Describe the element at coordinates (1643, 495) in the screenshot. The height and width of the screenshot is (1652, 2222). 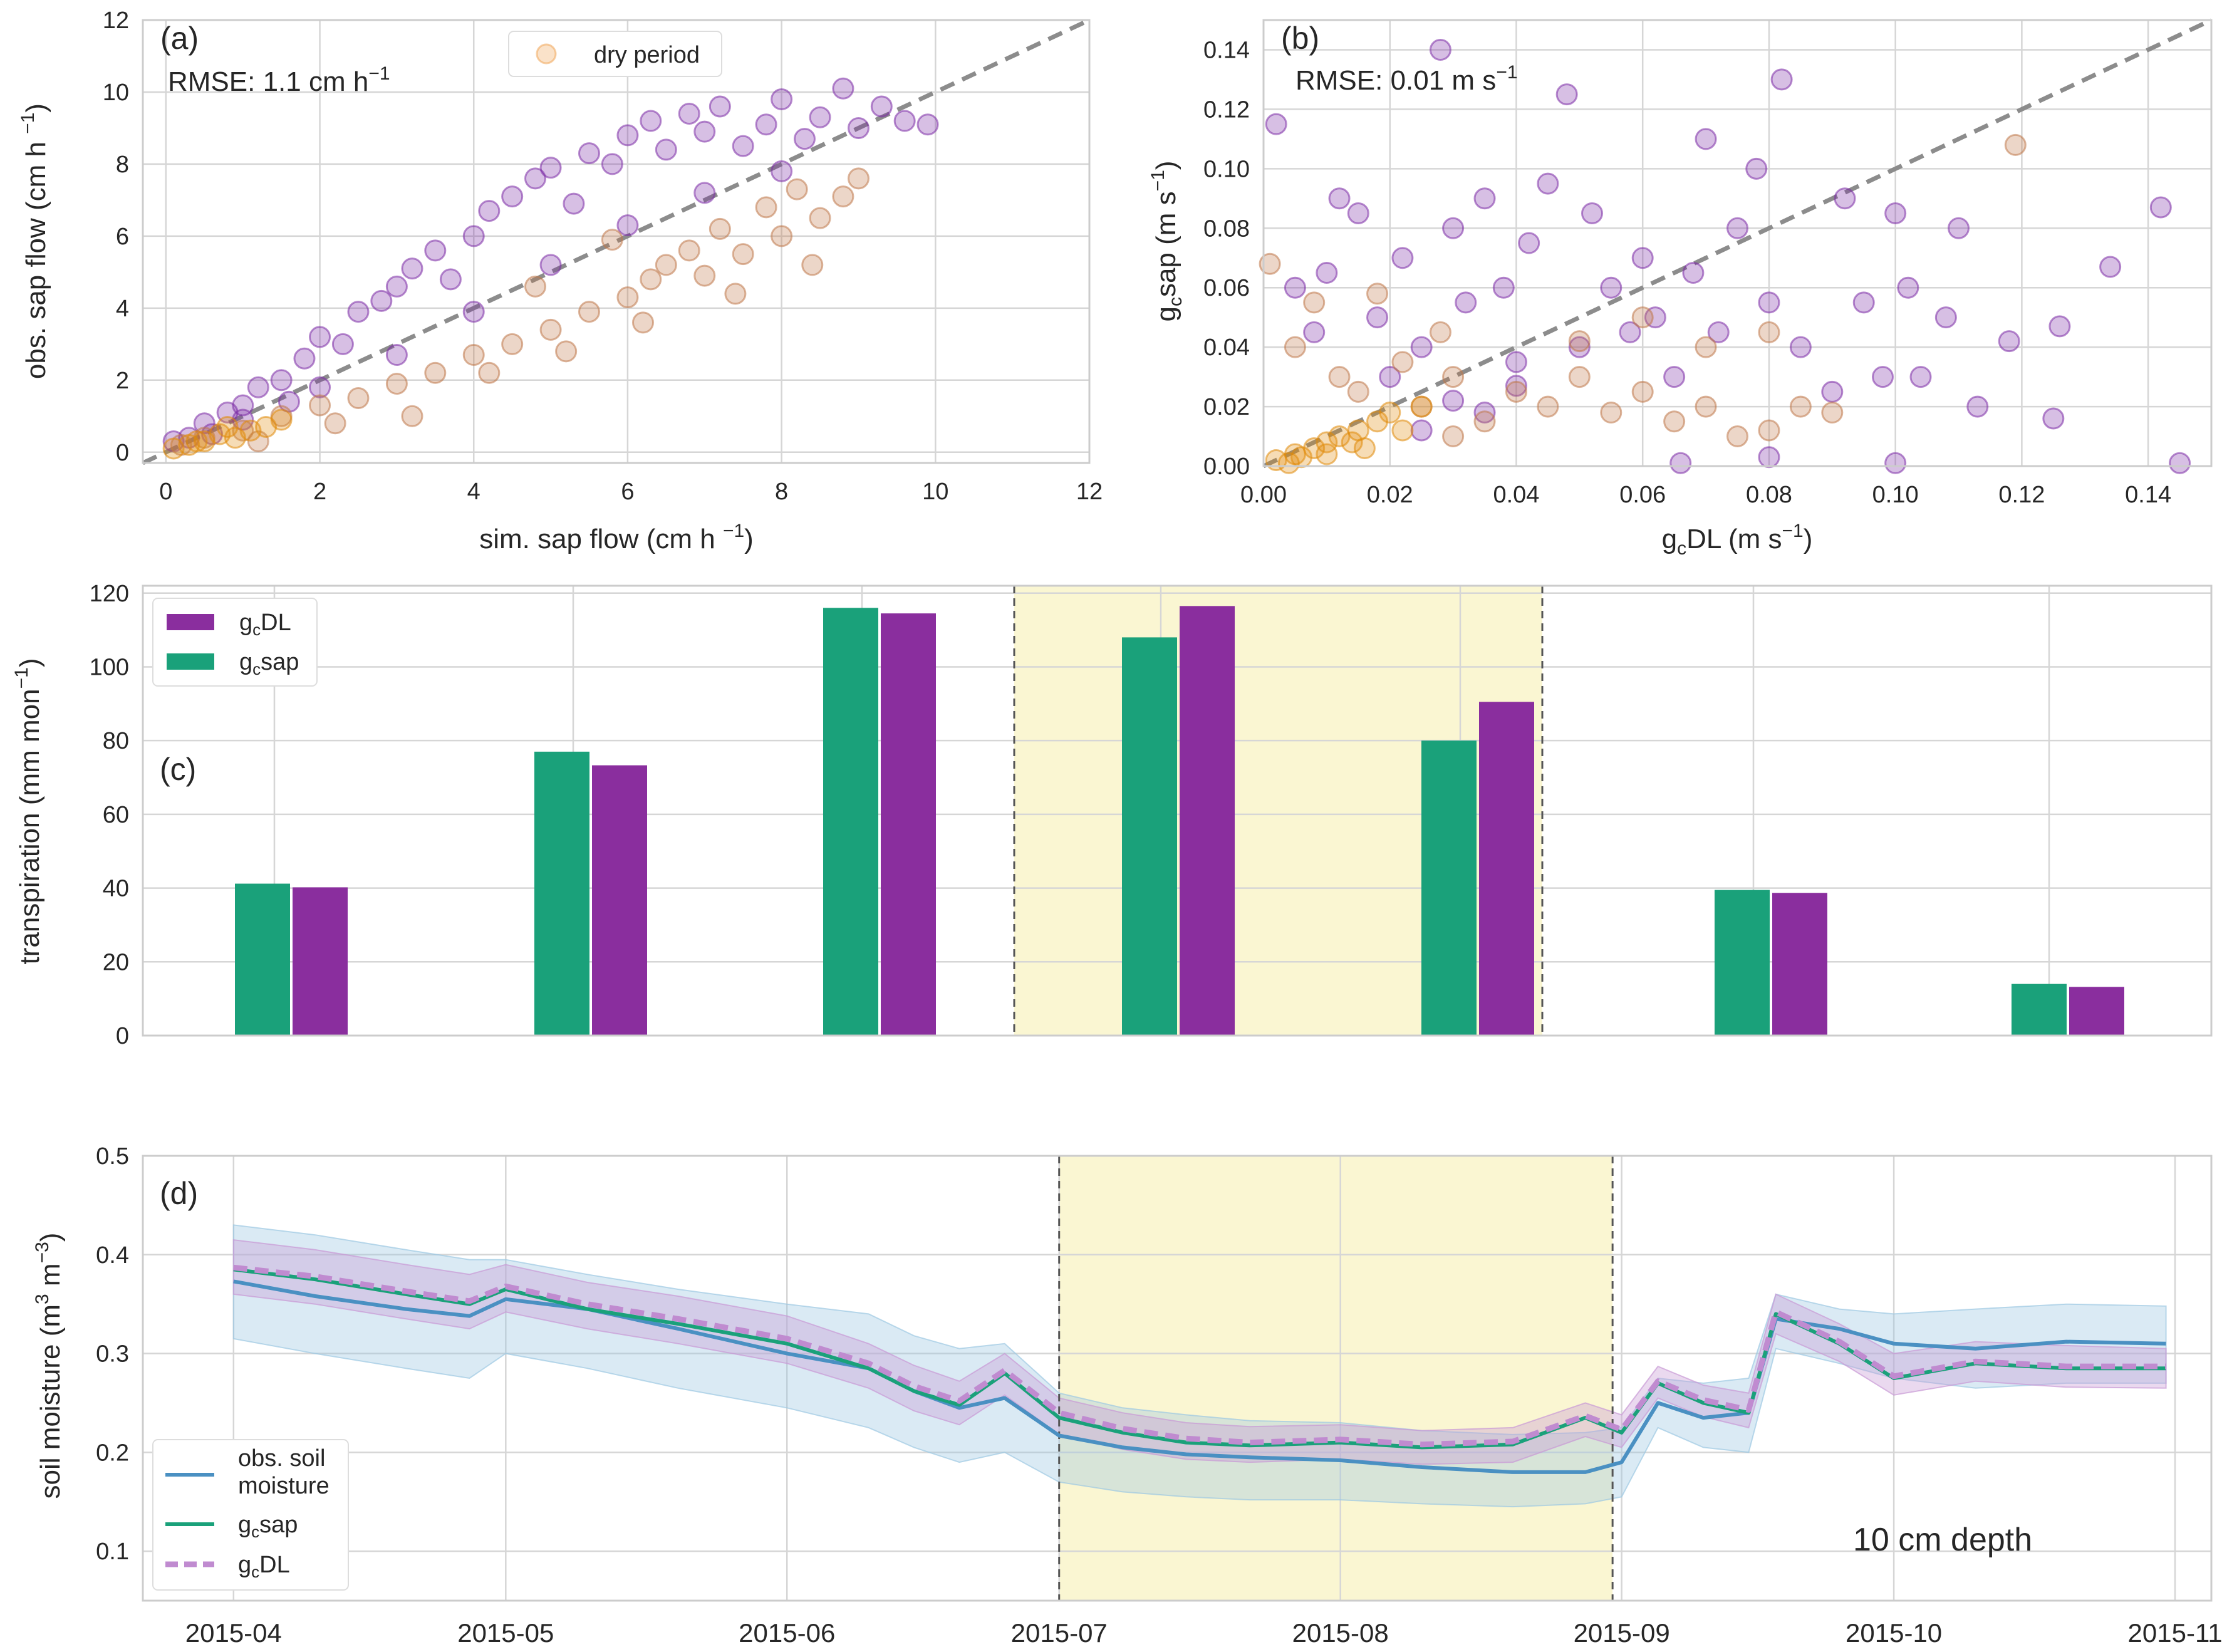
I see `panel-b-xtick: 0.06` at that location.